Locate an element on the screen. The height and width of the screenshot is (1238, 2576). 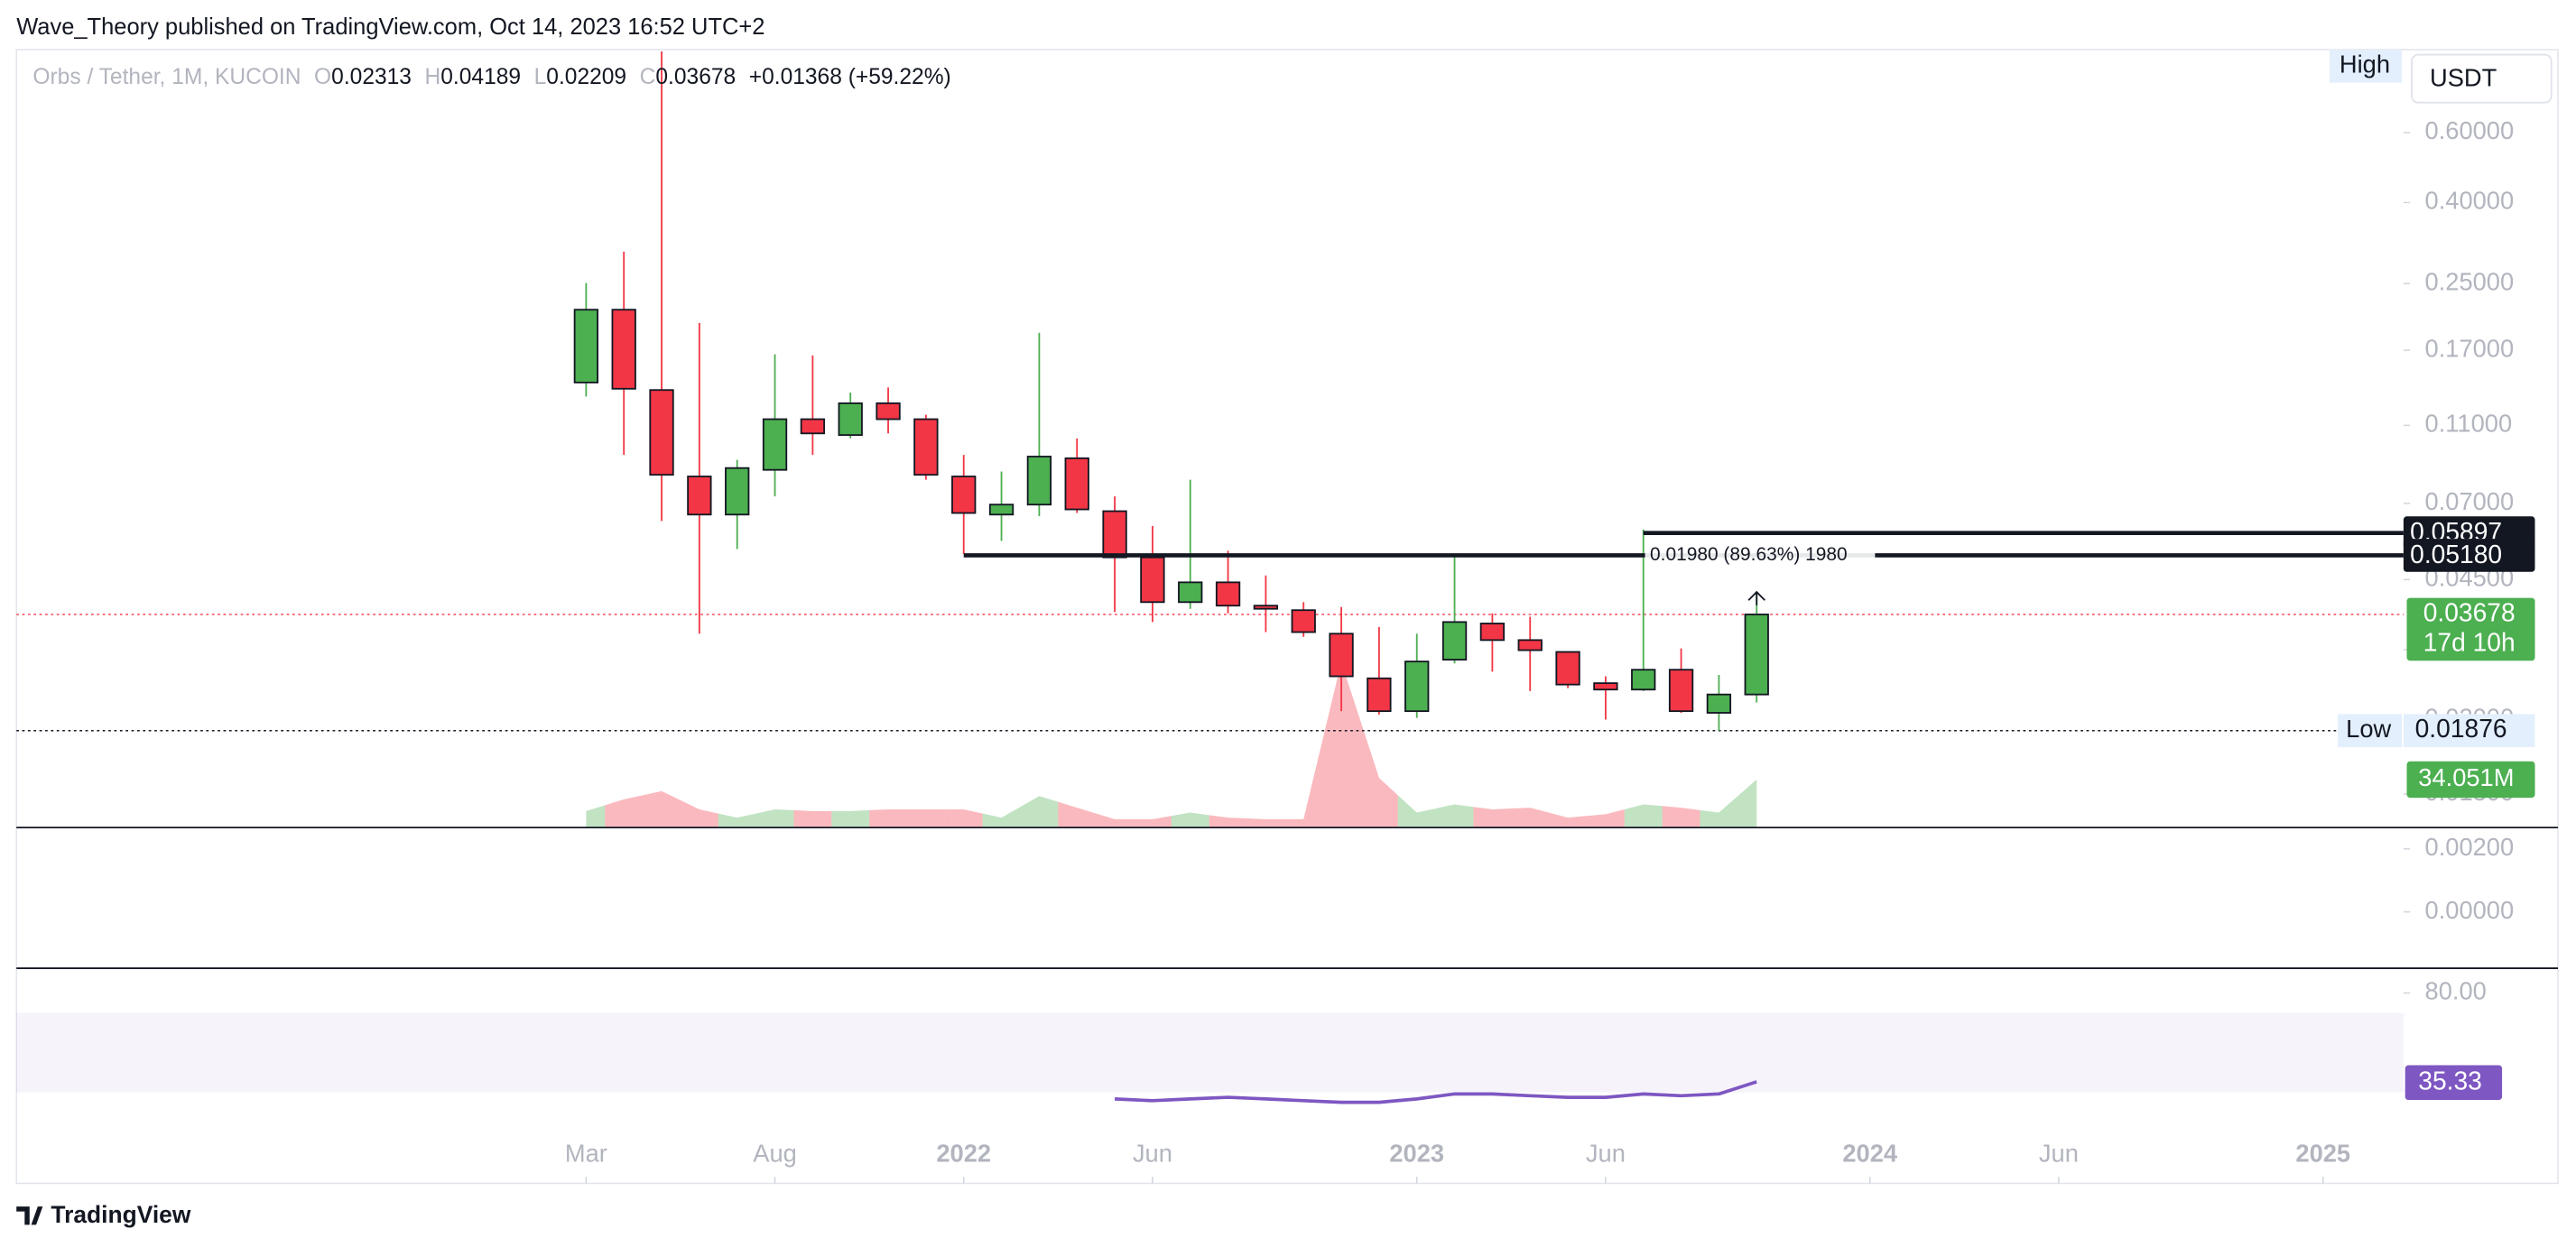
x-tick-label: Aug is located at coordinates (775, 1153).